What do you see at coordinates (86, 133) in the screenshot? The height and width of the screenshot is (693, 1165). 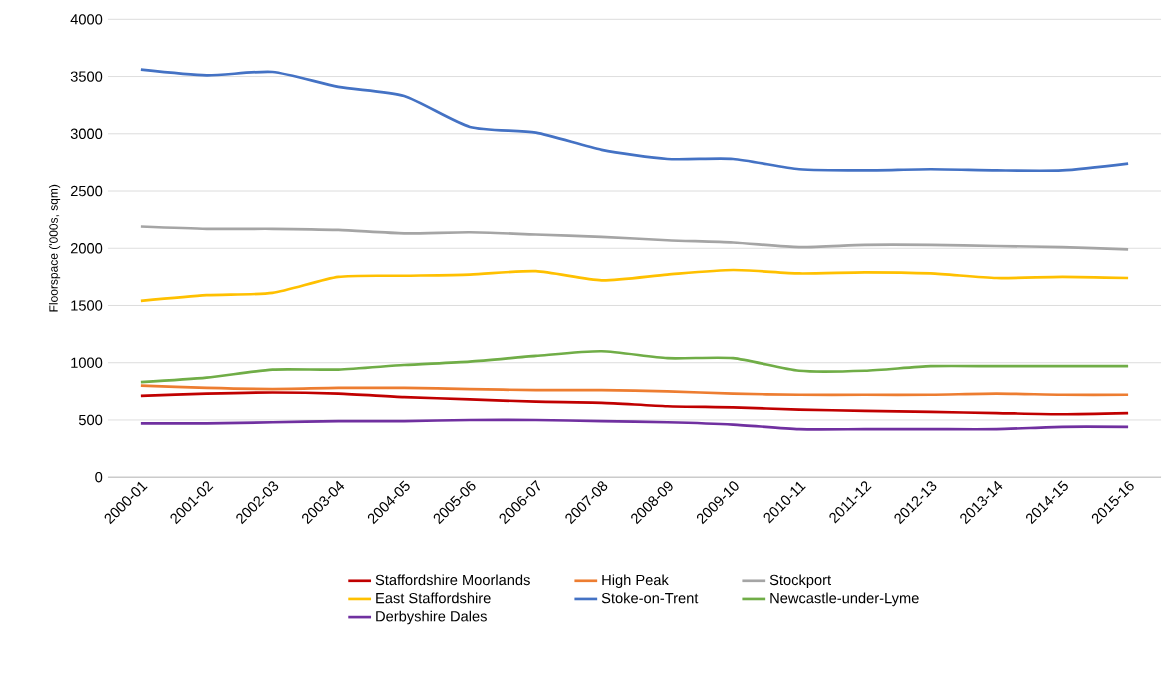 I see `y-tick-label: 3000` at bounding box center [86, 133].